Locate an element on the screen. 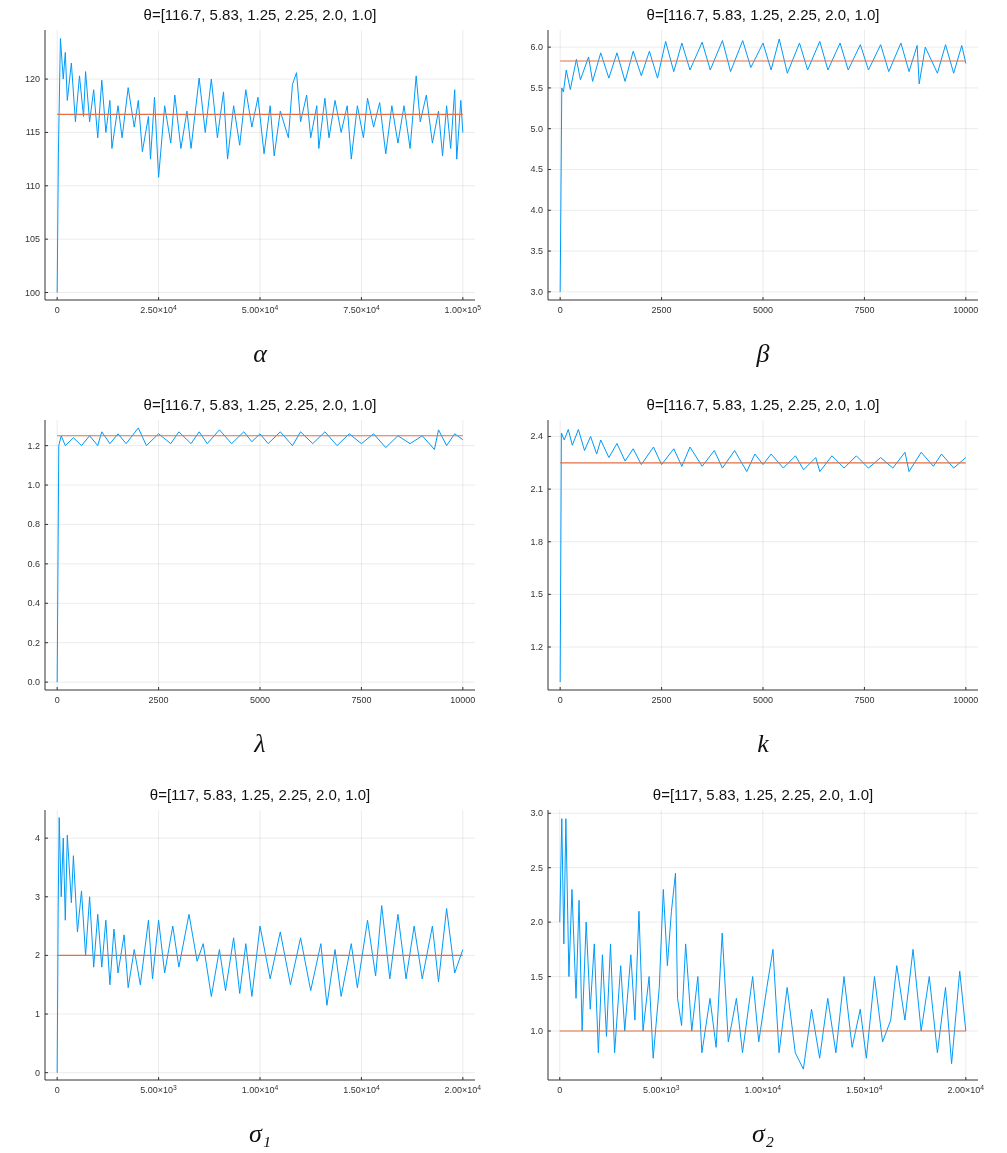 This screenshot has height=1153, width=1007. y-tick-label: 2 is located at coordinates (37, 955).